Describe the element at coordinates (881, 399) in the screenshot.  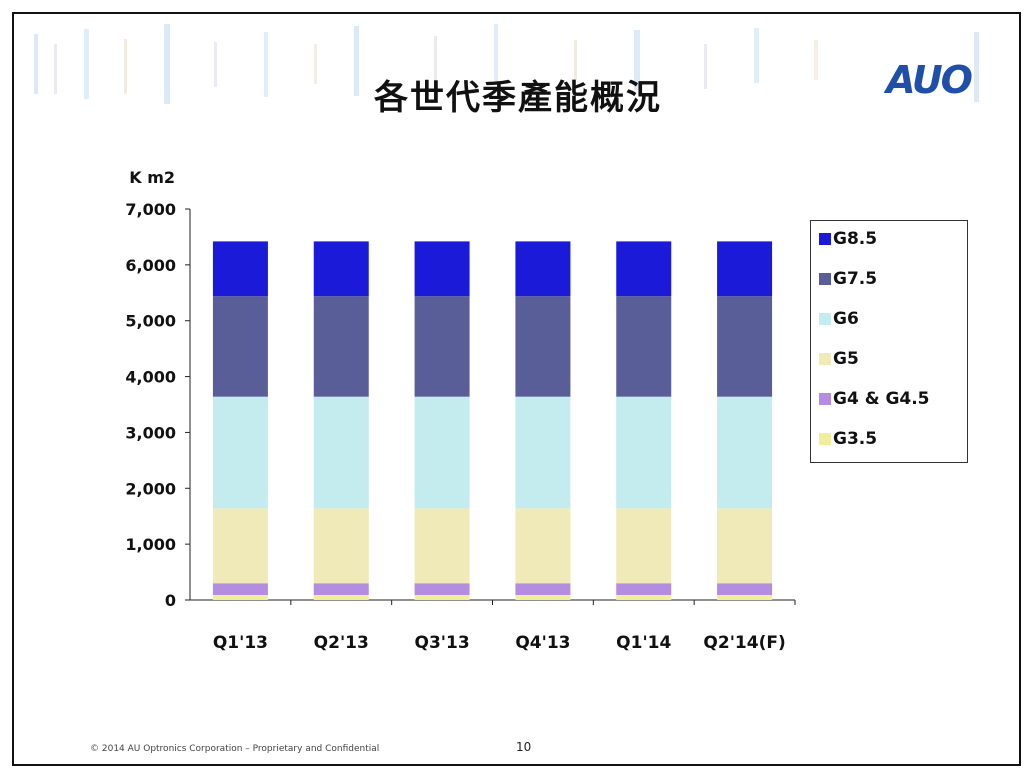
I see `legend-label: G4 & G4.5` at that location.